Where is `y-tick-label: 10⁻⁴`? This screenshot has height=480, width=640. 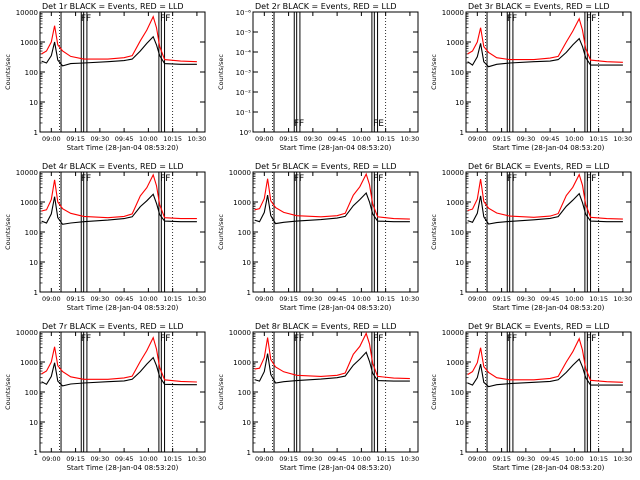
y-tick-label: 10⁻⁴ is located at coordinates (244, 53).